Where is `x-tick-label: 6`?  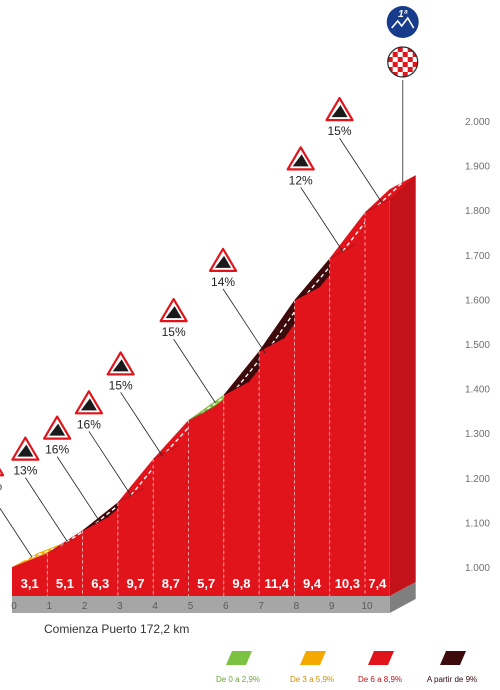
x-tick-label: 6 is located at coordinates (226, 606).